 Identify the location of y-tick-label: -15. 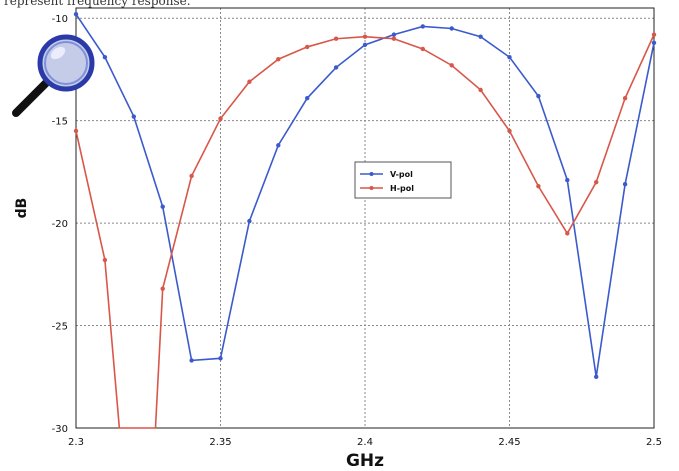
(60, 122).